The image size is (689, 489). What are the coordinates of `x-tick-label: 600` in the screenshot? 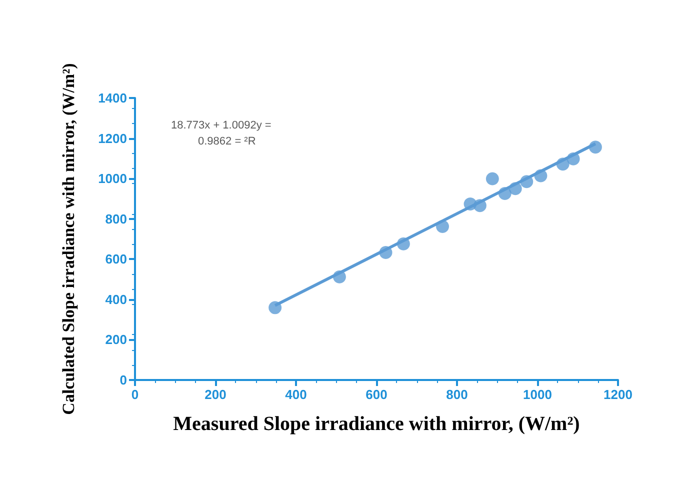 It's located at (377, 394).